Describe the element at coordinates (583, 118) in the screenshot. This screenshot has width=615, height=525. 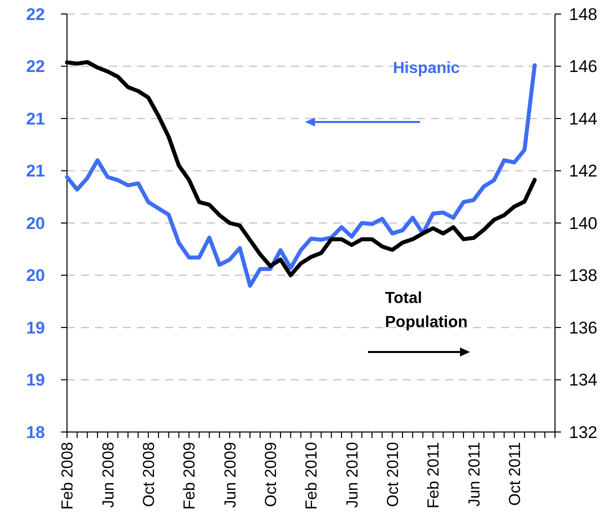
I see `y2-tick-label: 144` at that location.